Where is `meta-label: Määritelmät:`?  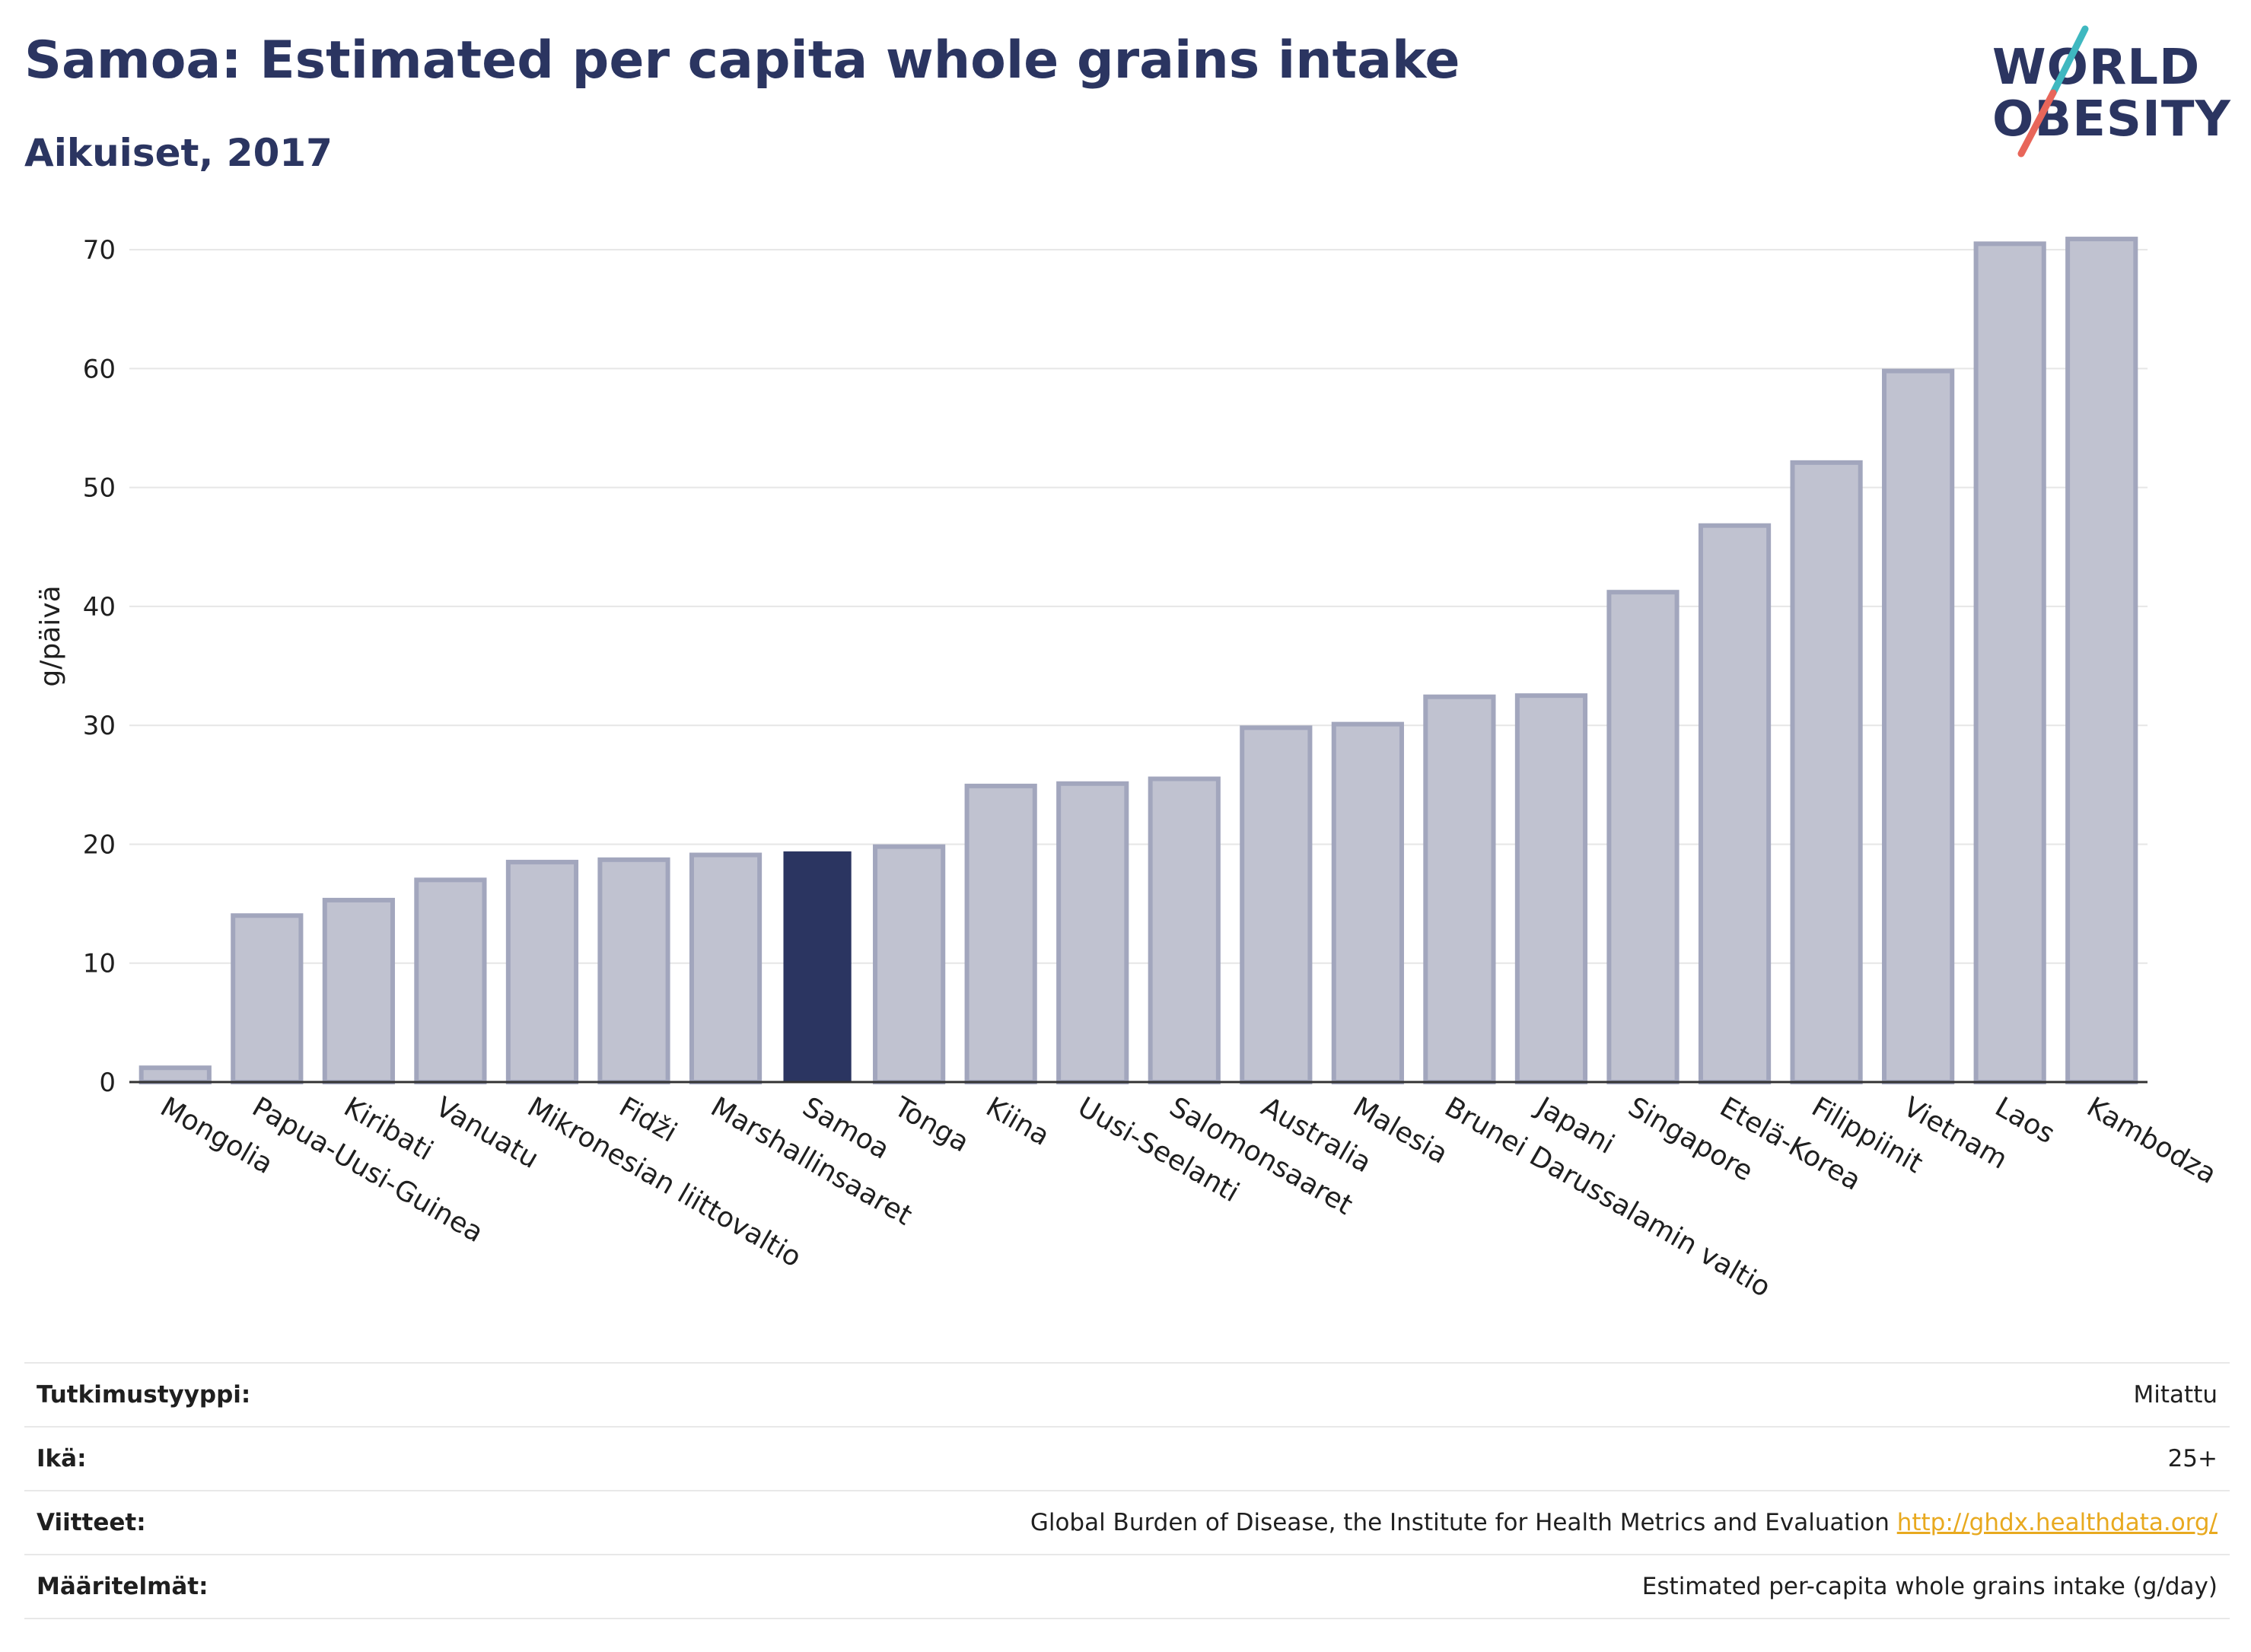
meta-label: Määritelmät: is located at coordinates (123, 1586).